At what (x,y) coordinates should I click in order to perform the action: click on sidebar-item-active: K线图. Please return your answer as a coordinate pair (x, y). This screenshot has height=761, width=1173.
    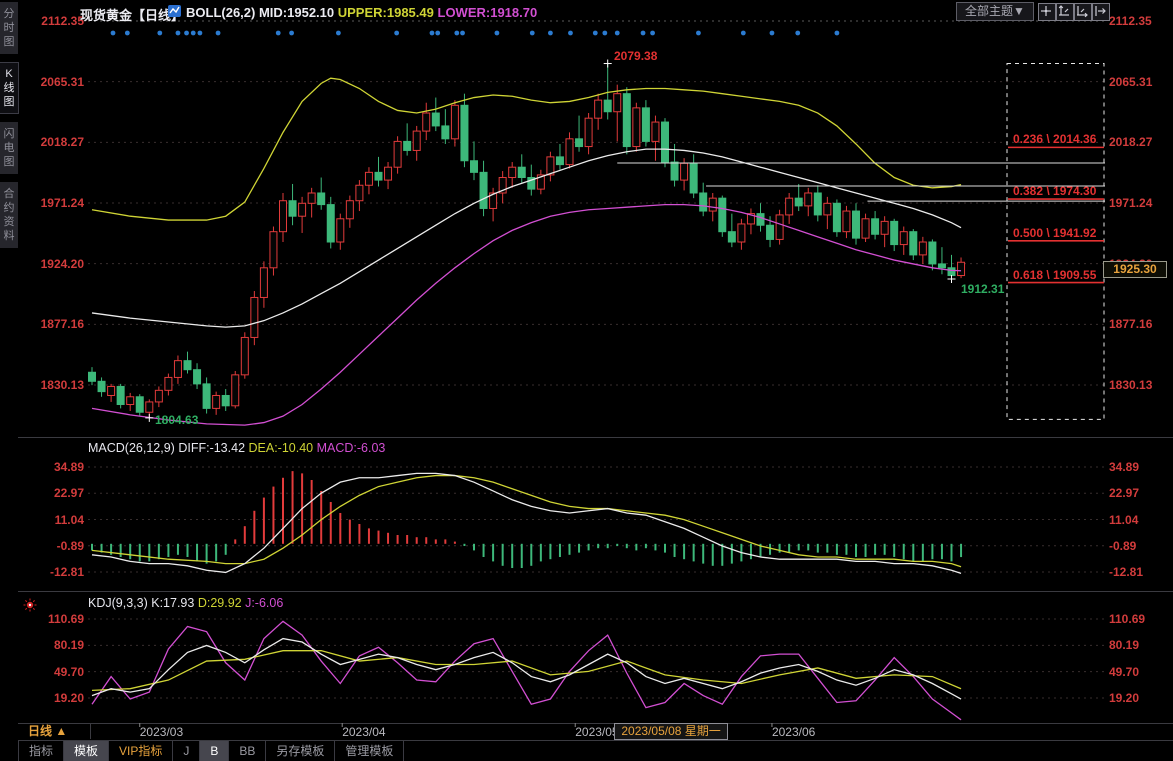
    Looking at the image, I should click on (9, 88).